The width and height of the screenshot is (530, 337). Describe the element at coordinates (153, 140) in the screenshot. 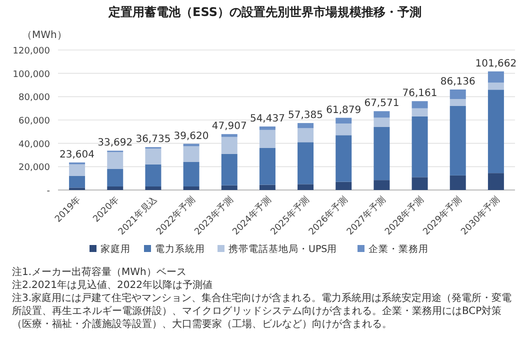

I see `total-label: 36,735` at that location.